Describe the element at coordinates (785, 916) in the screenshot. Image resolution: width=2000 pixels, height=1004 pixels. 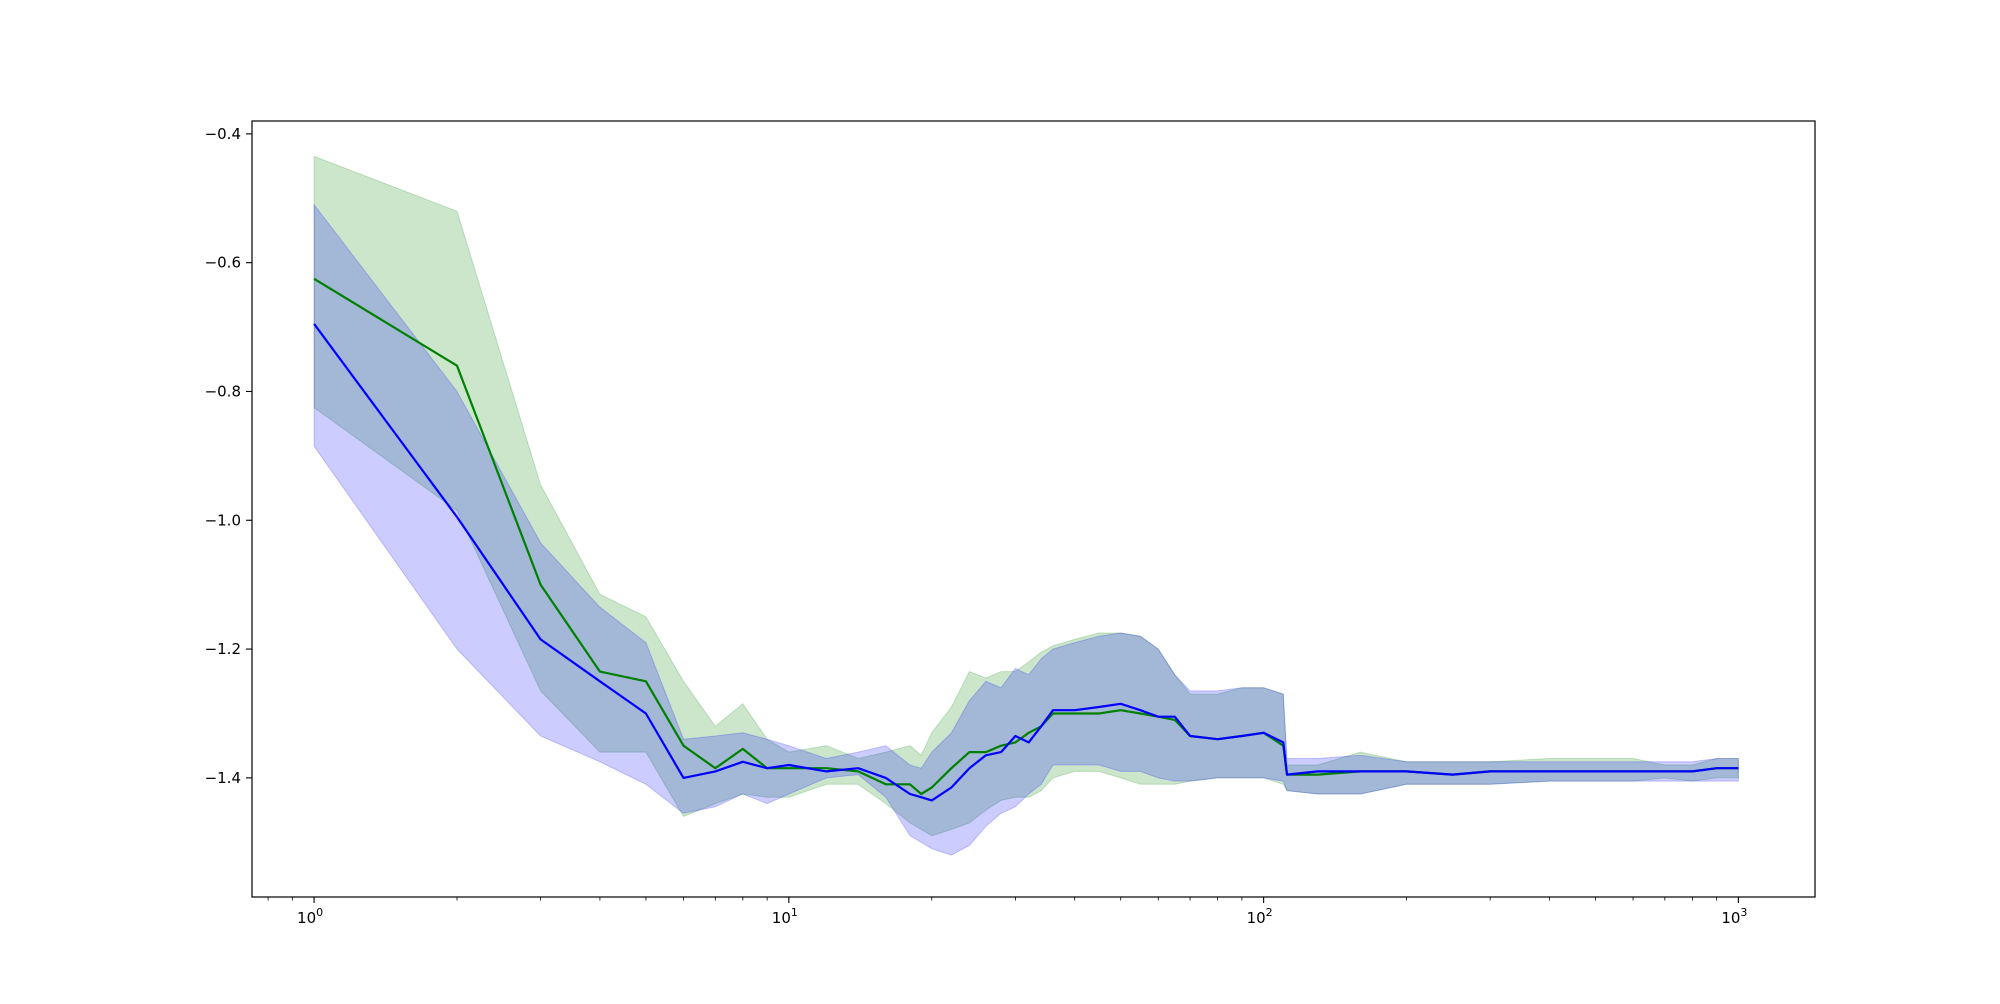
I see `x-tick-label: 10¹` at that location.